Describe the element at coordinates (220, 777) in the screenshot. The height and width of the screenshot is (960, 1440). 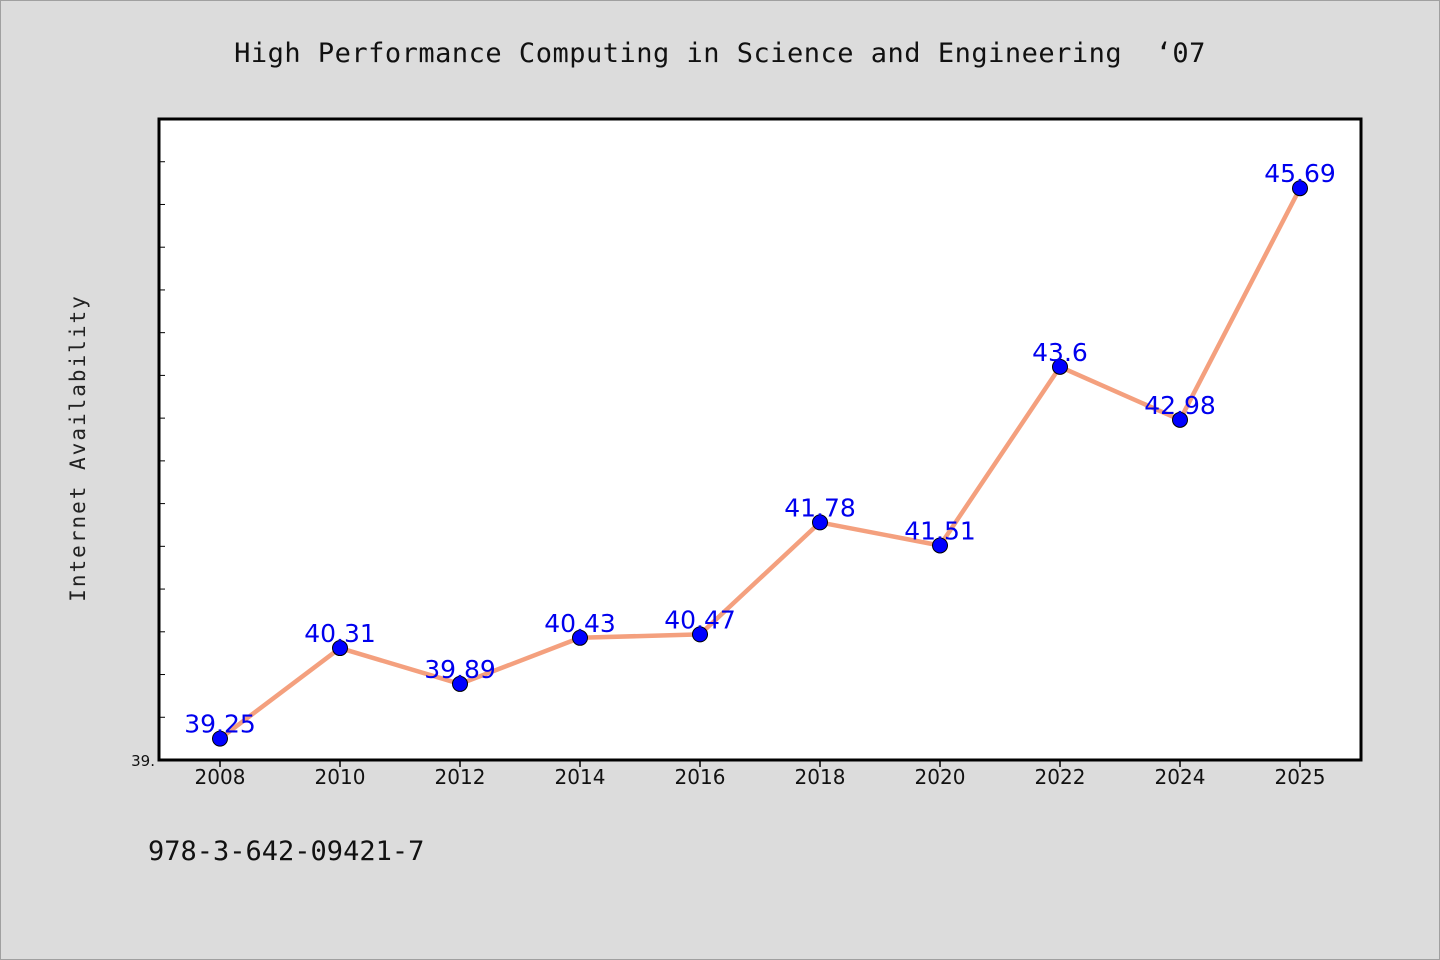
I see `x-tick-label: 2008` at that location.